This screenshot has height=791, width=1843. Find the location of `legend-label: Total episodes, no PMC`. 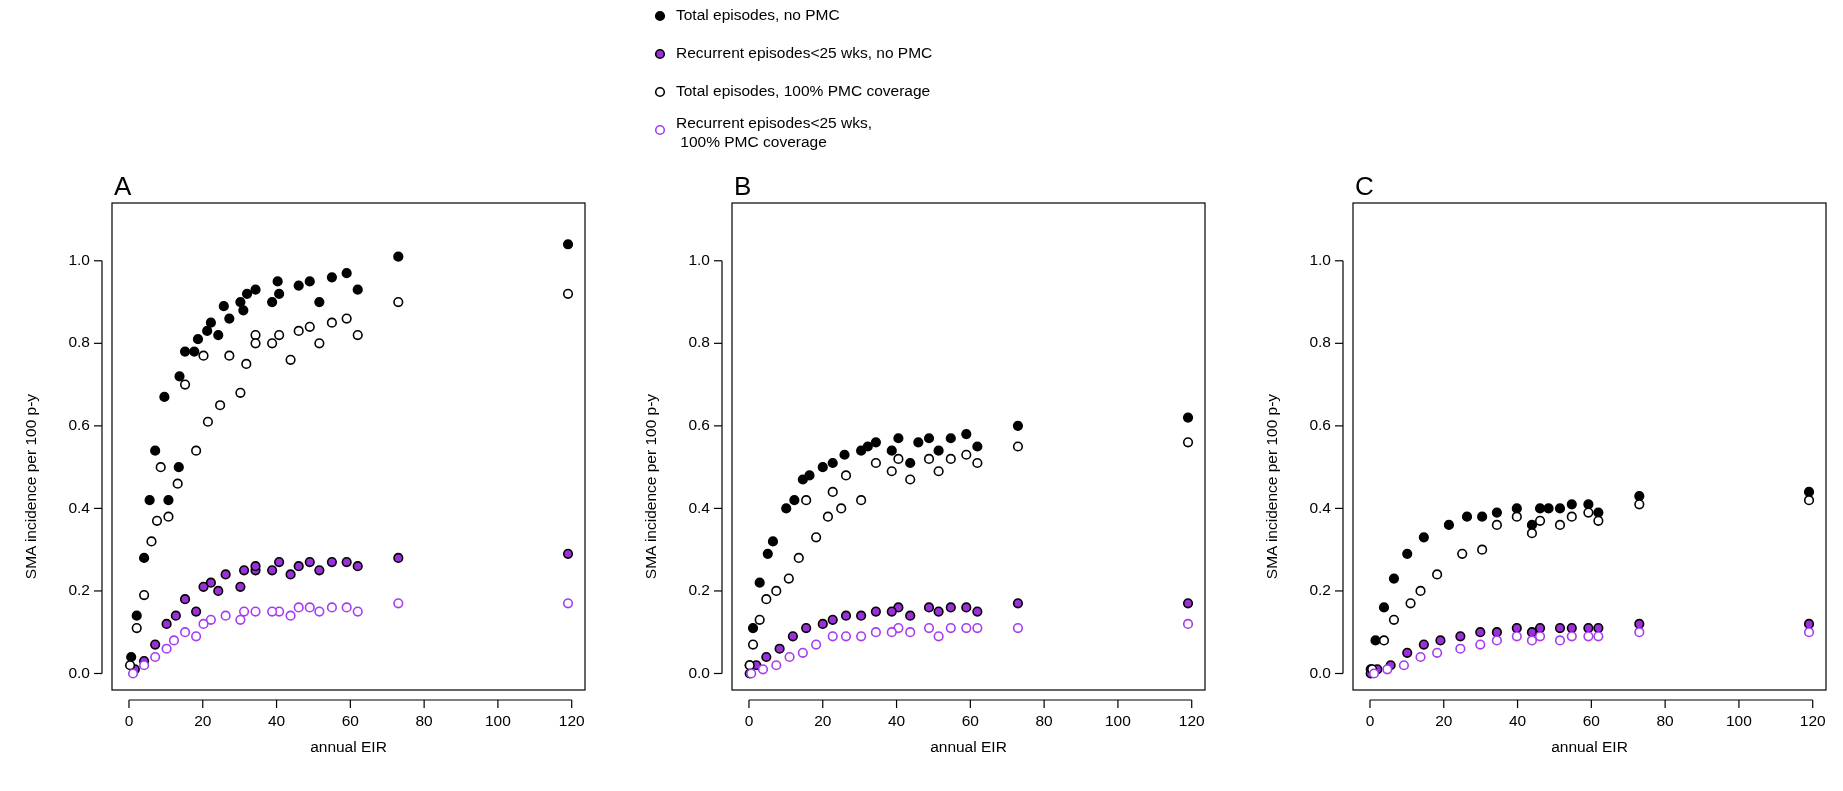

legend-label: Total episodes, no PMC is located at coordinates (758, 15).